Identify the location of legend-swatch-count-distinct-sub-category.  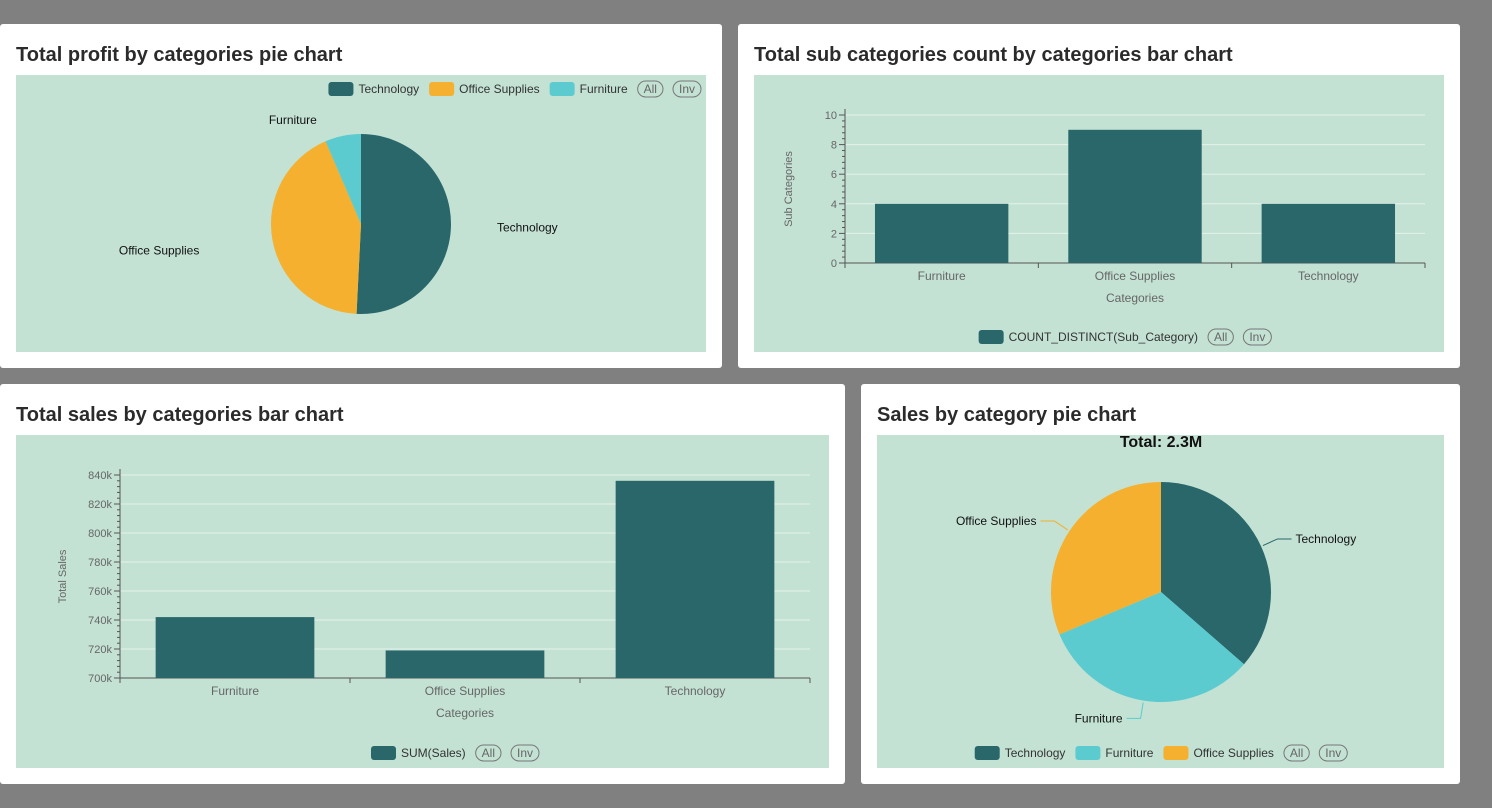
(991, 337).